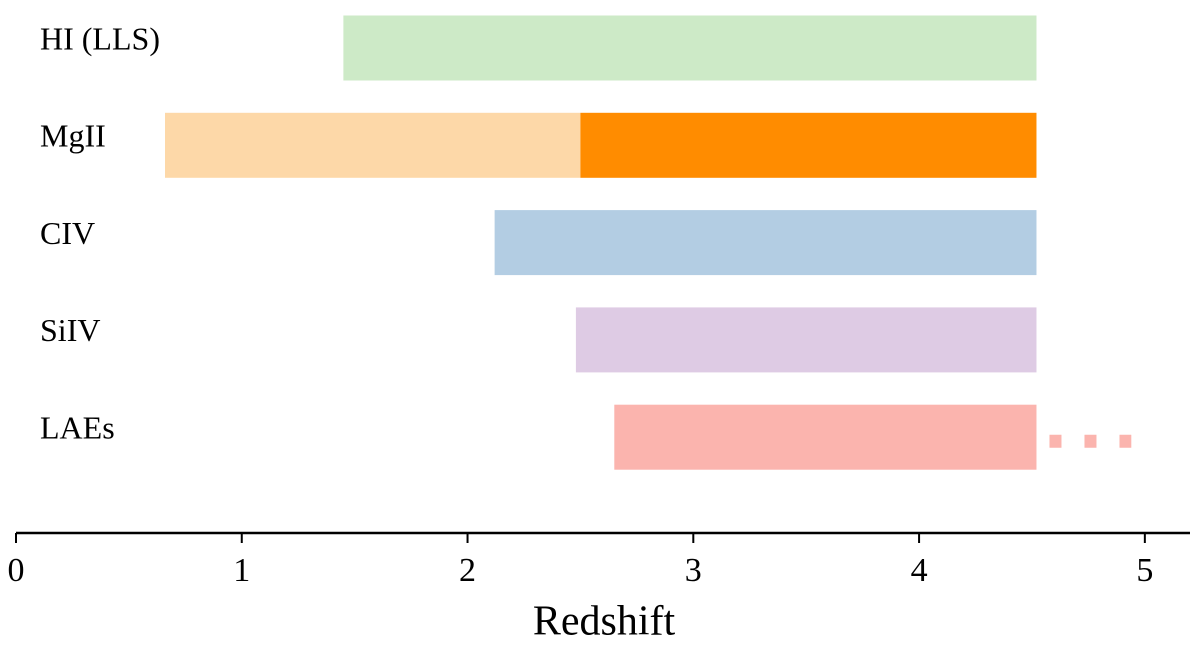  What do you see at coordinates (467, 570) in the screenshot?
I see `x-tick-label: 2` at bounding box center [467, 570].